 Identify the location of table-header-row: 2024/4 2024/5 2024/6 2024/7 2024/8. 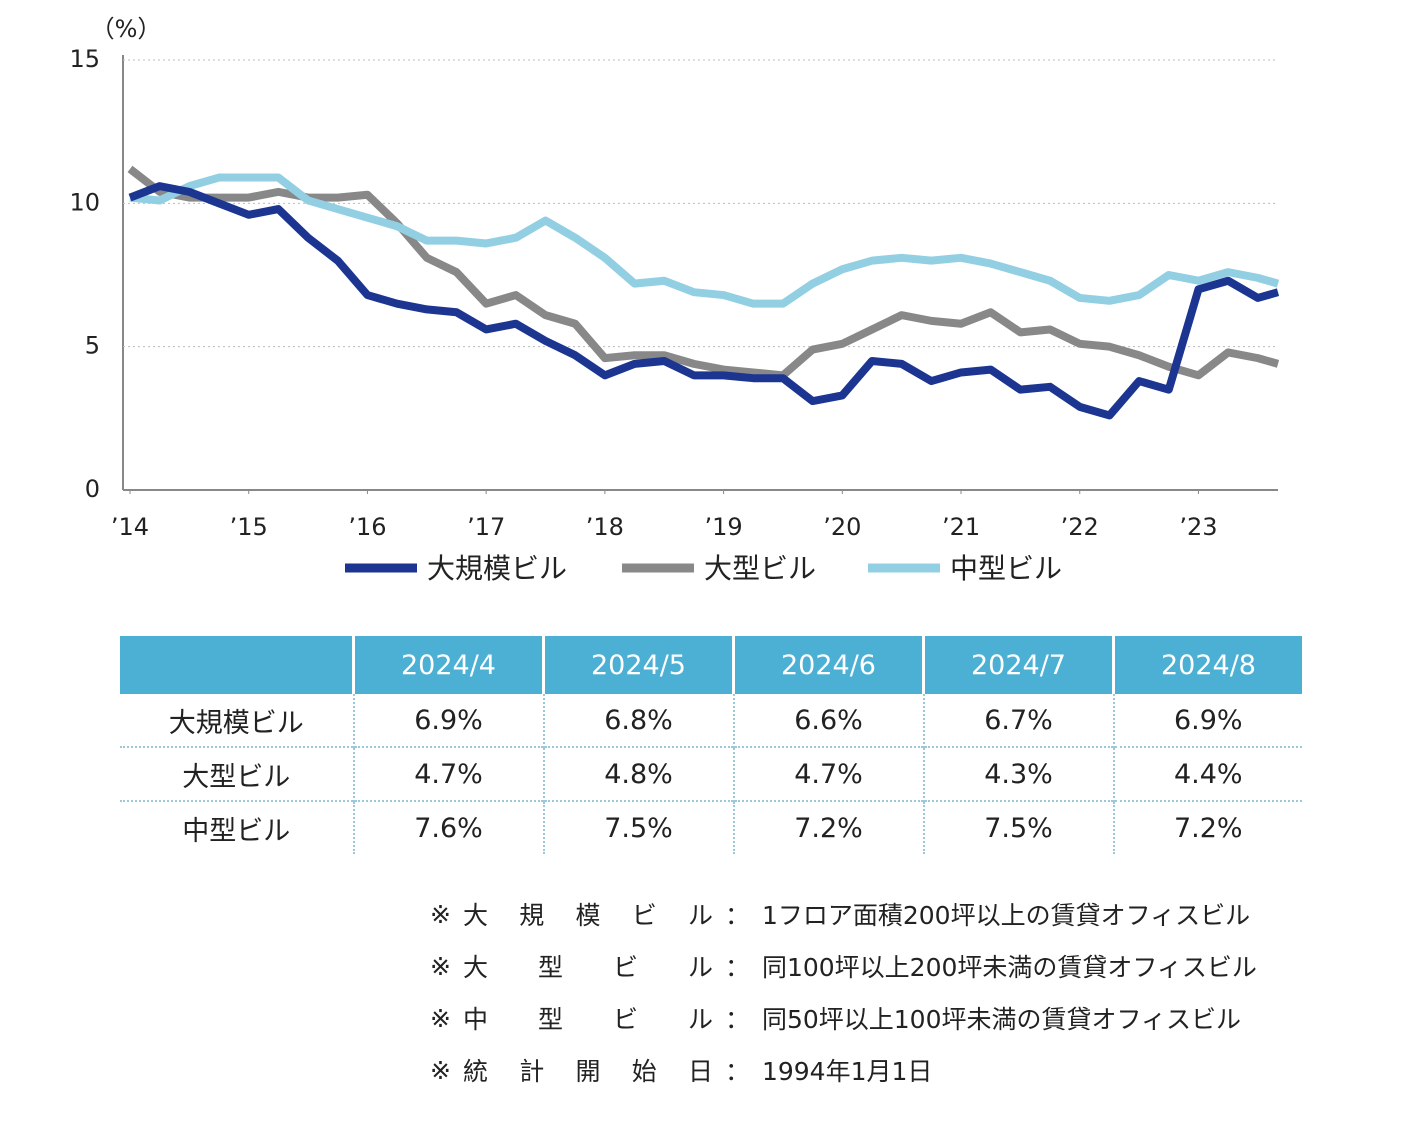
(711, 665).